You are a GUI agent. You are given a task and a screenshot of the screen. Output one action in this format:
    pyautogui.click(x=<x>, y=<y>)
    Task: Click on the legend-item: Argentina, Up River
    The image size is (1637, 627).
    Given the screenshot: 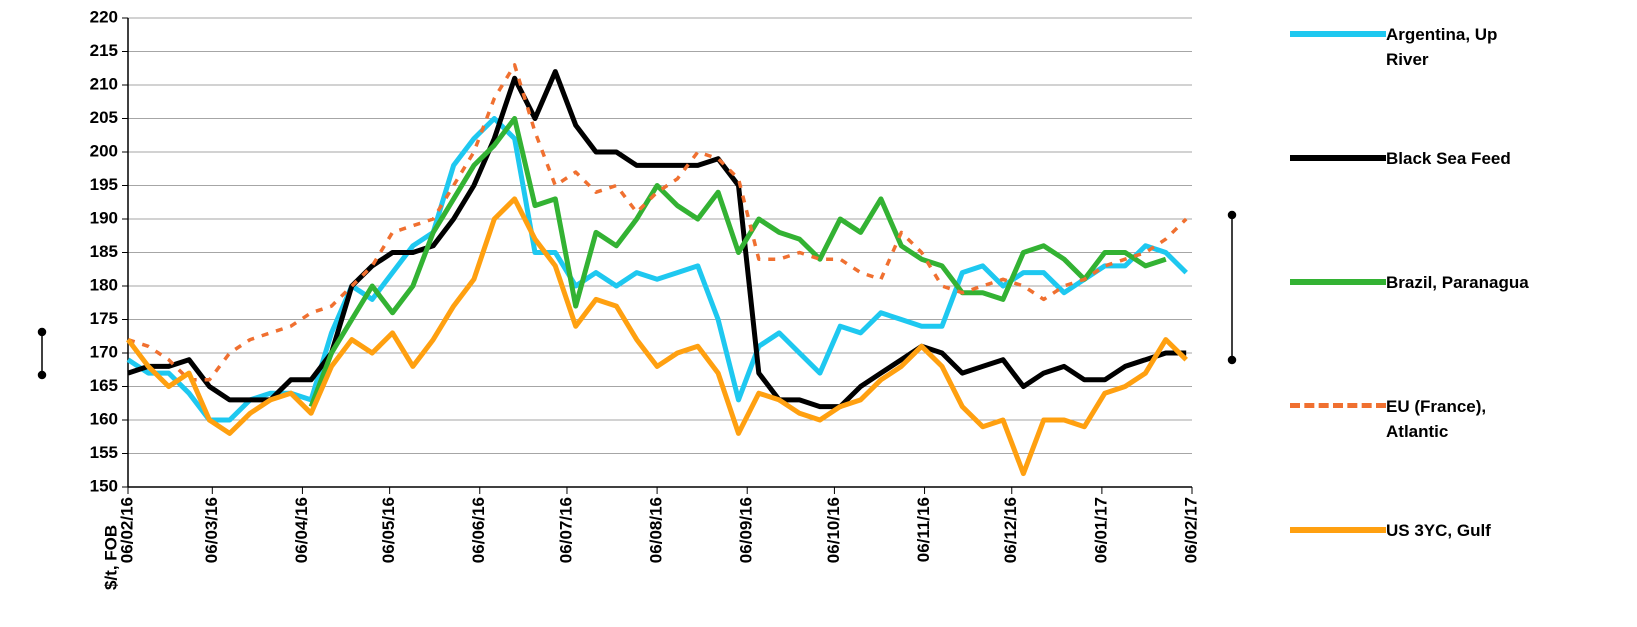 What is the action you would take?
    pyautogui.click(x=1413, y=52)
    